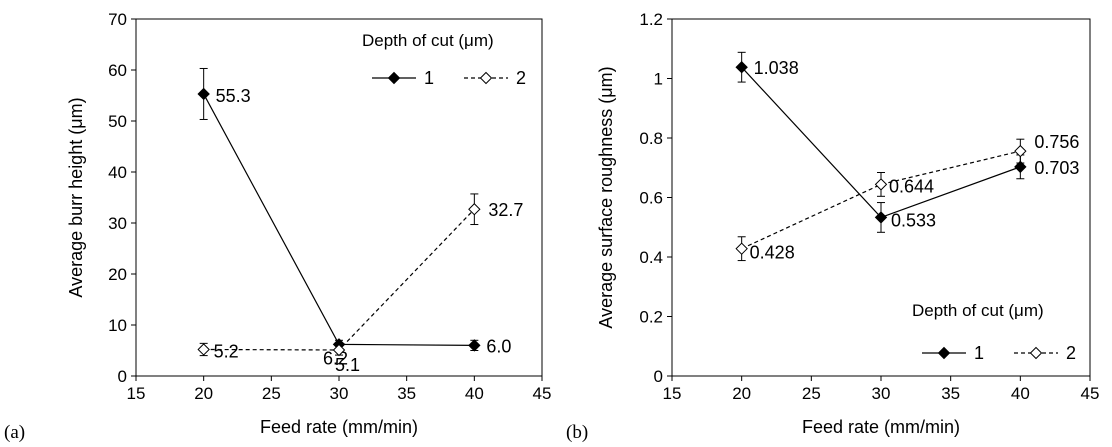  What do you see at coordinates (429, 78) in the screenshot?
I see `legend-label-a-s1: 1` at bounding box center [429, 78].